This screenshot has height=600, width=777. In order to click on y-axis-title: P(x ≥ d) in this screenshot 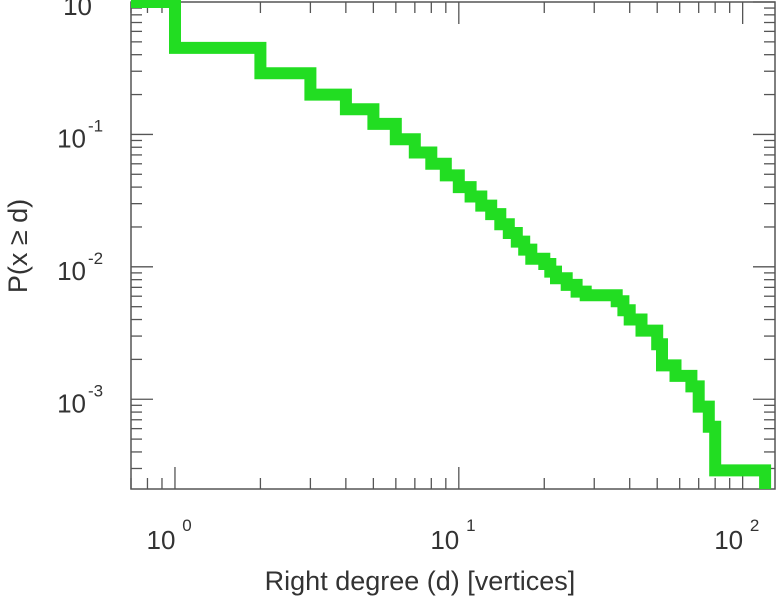, I will do `click(18, 246)`.